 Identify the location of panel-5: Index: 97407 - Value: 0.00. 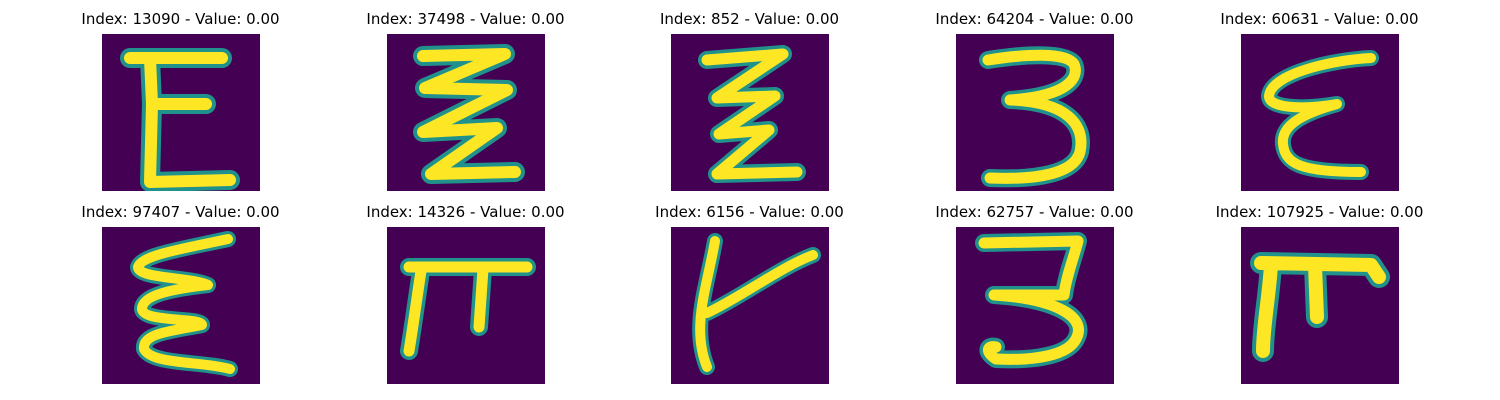
(180, 288).